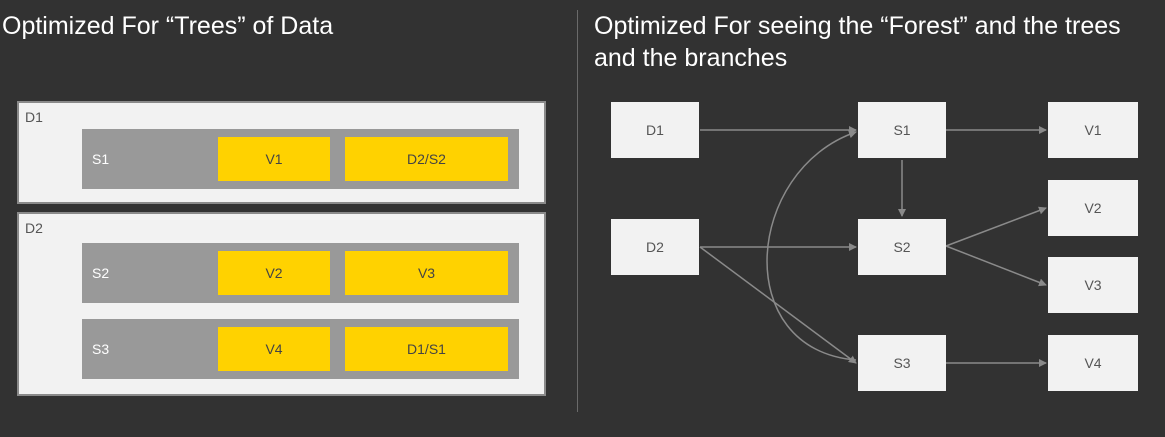 Image resolution: width=1165 pixels, height=437 pixels. What do you see at coordinates (996, 226) in the screenshot?
I see `edge-s2-v2` at bounding box center [996, 226].